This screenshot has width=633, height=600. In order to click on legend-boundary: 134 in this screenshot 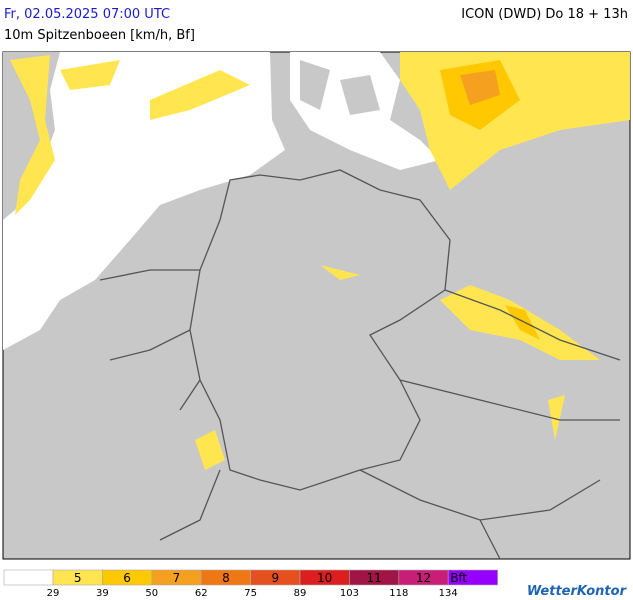, I will do `click(448, 593)`.